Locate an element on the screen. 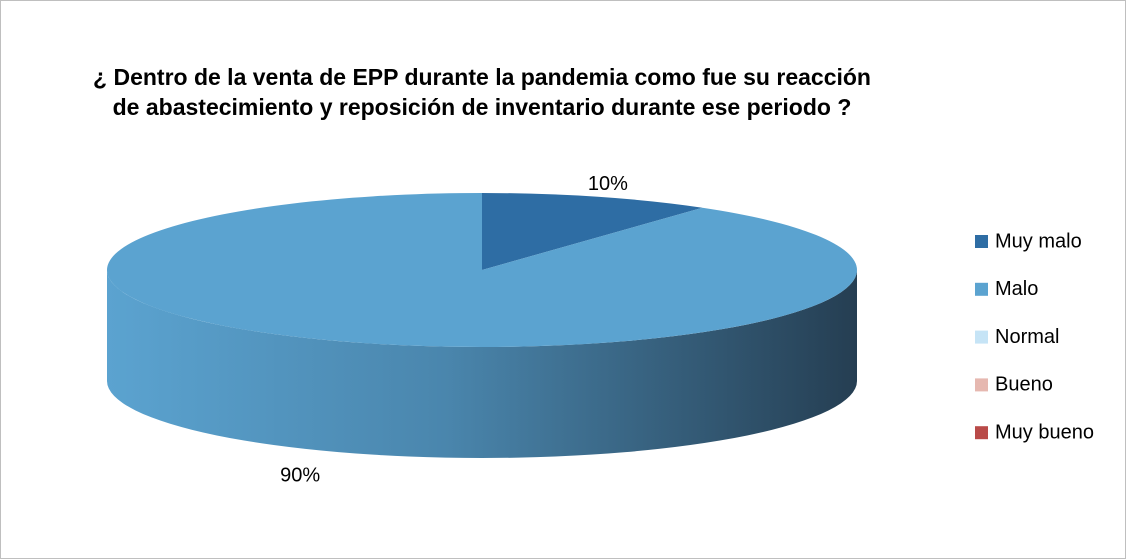  data-label: 10% is located at coordinates (608, 184).